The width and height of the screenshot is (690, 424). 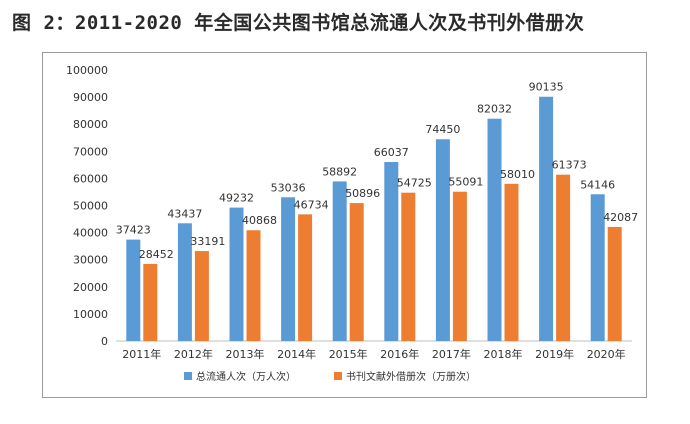 I want to click on y-tick-label: 70000, so click(x=90, y=151).